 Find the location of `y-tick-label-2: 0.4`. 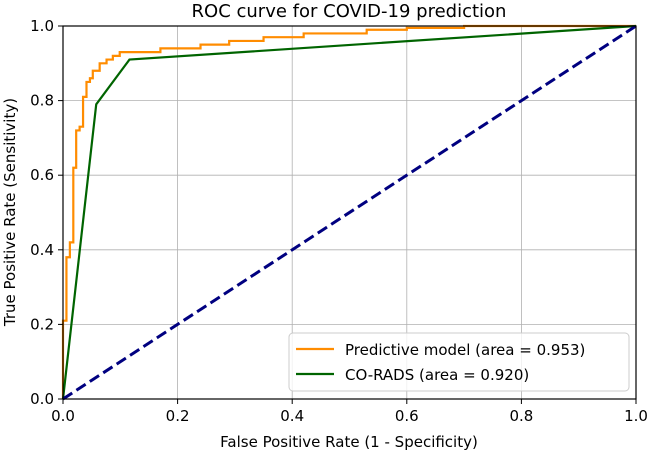

y-tick-label-2: 0.4 is located at coordinates (42, 250).